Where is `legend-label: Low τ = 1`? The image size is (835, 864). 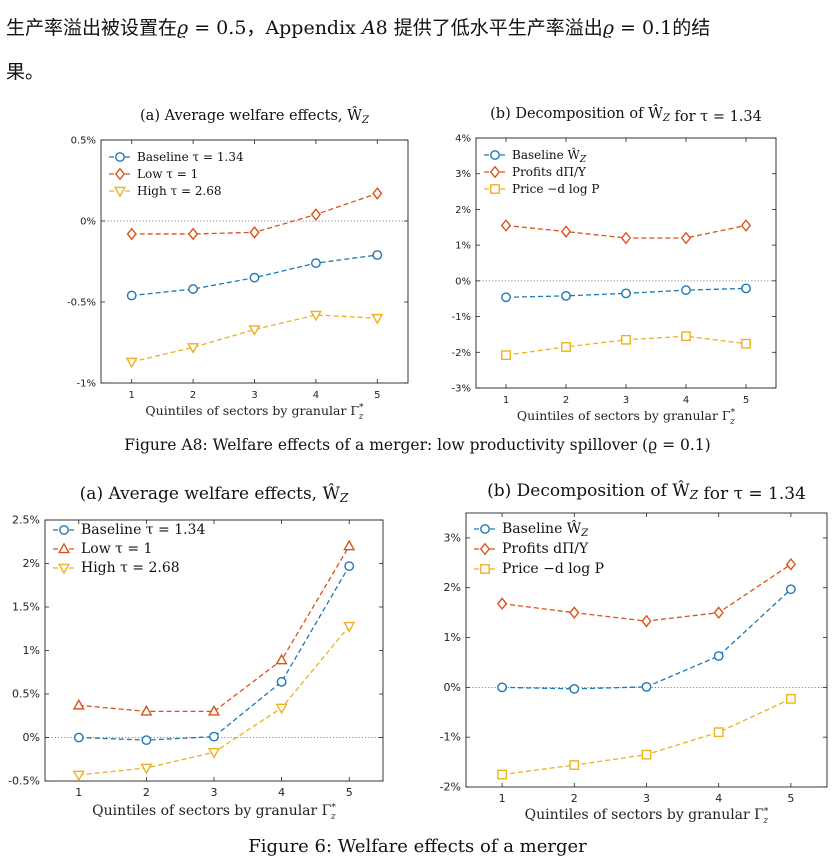 legend-label: Low τ = 1 is located at coordinates (116, 549).